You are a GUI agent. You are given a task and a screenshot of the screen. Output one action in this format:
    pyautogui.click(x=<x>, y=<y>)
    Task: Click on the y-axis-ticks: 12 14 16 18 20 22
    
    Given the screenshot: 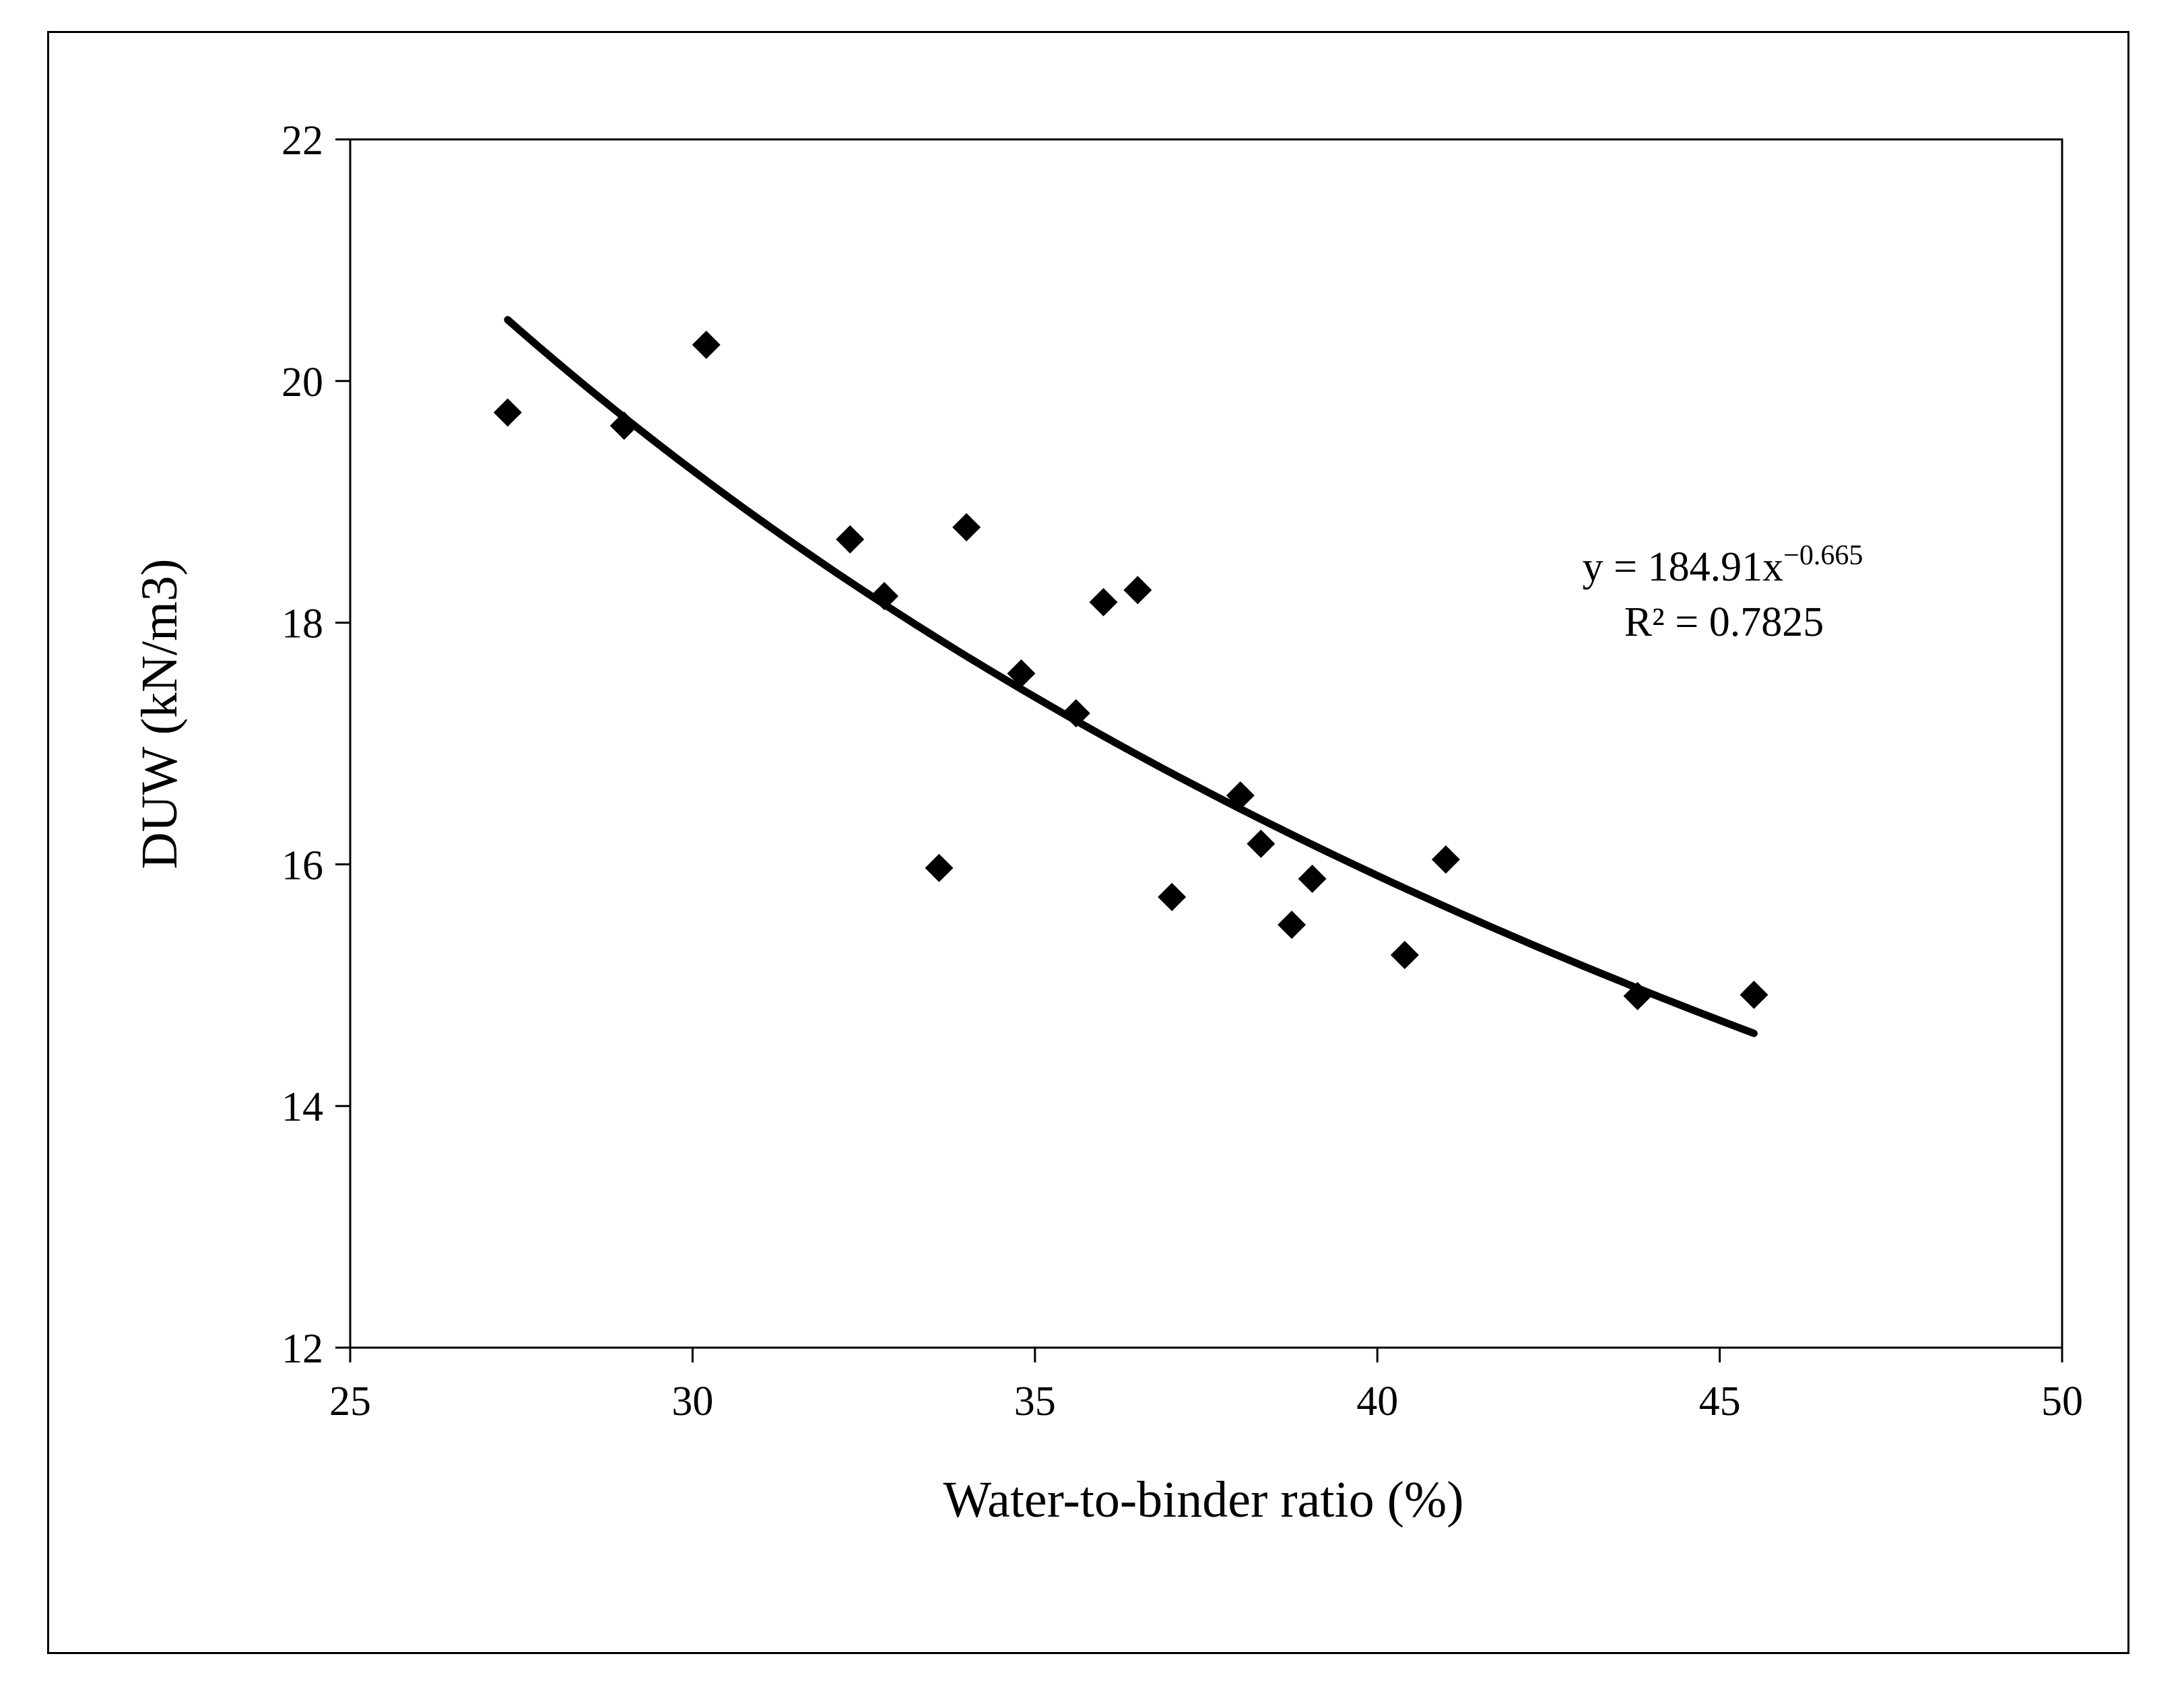 What is the action you would take?
    pyautogui.click(x=316, y=745)
    